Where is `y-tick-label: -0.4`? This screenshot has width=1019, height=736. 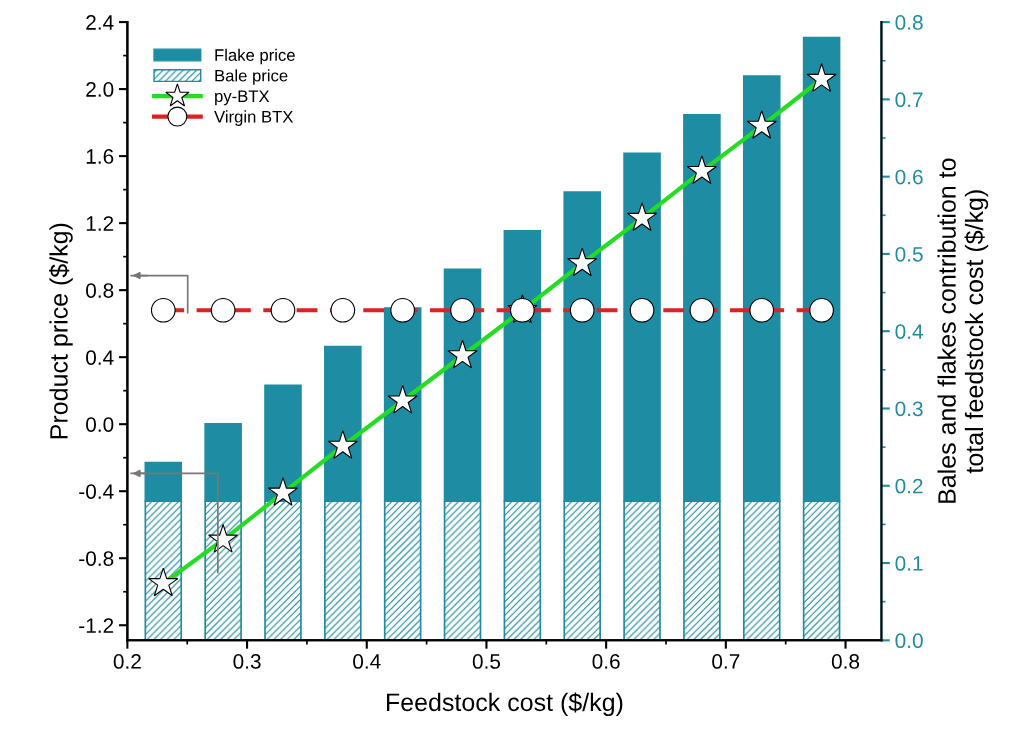 y-tick-label: -0.4 is located at coordinates (96, 491).